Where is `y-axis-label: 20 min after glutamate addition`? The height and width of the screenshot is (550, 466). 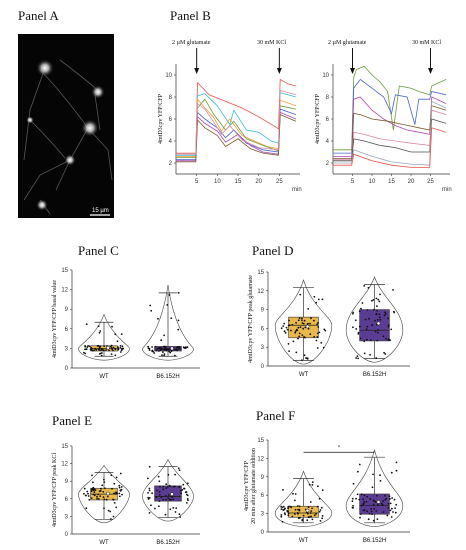 y-axis-label: 20 min after glutamate addition is located at coordinates (253, 486).